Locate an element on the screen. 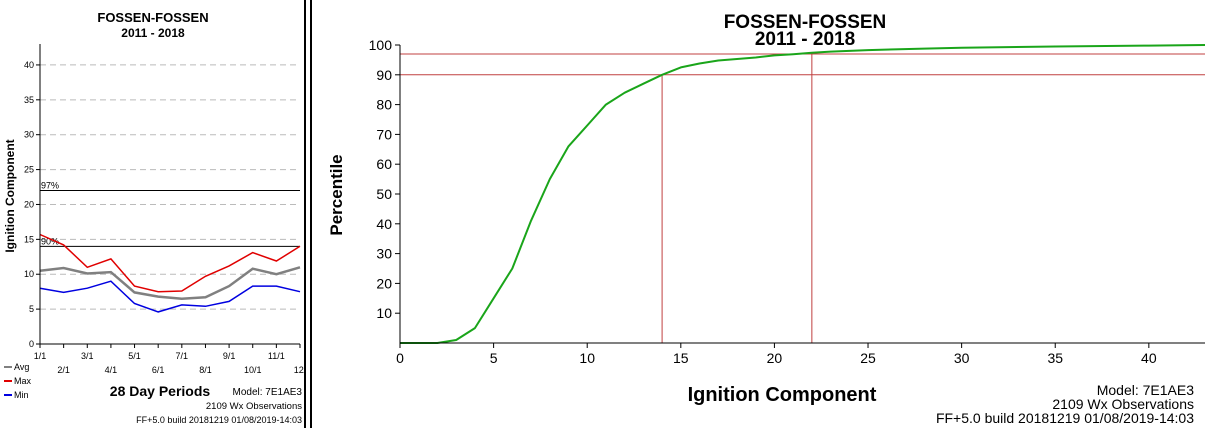 The image size is (1211, 428). right-x-tick-label: 40 is located at coordinates (1149, 358).